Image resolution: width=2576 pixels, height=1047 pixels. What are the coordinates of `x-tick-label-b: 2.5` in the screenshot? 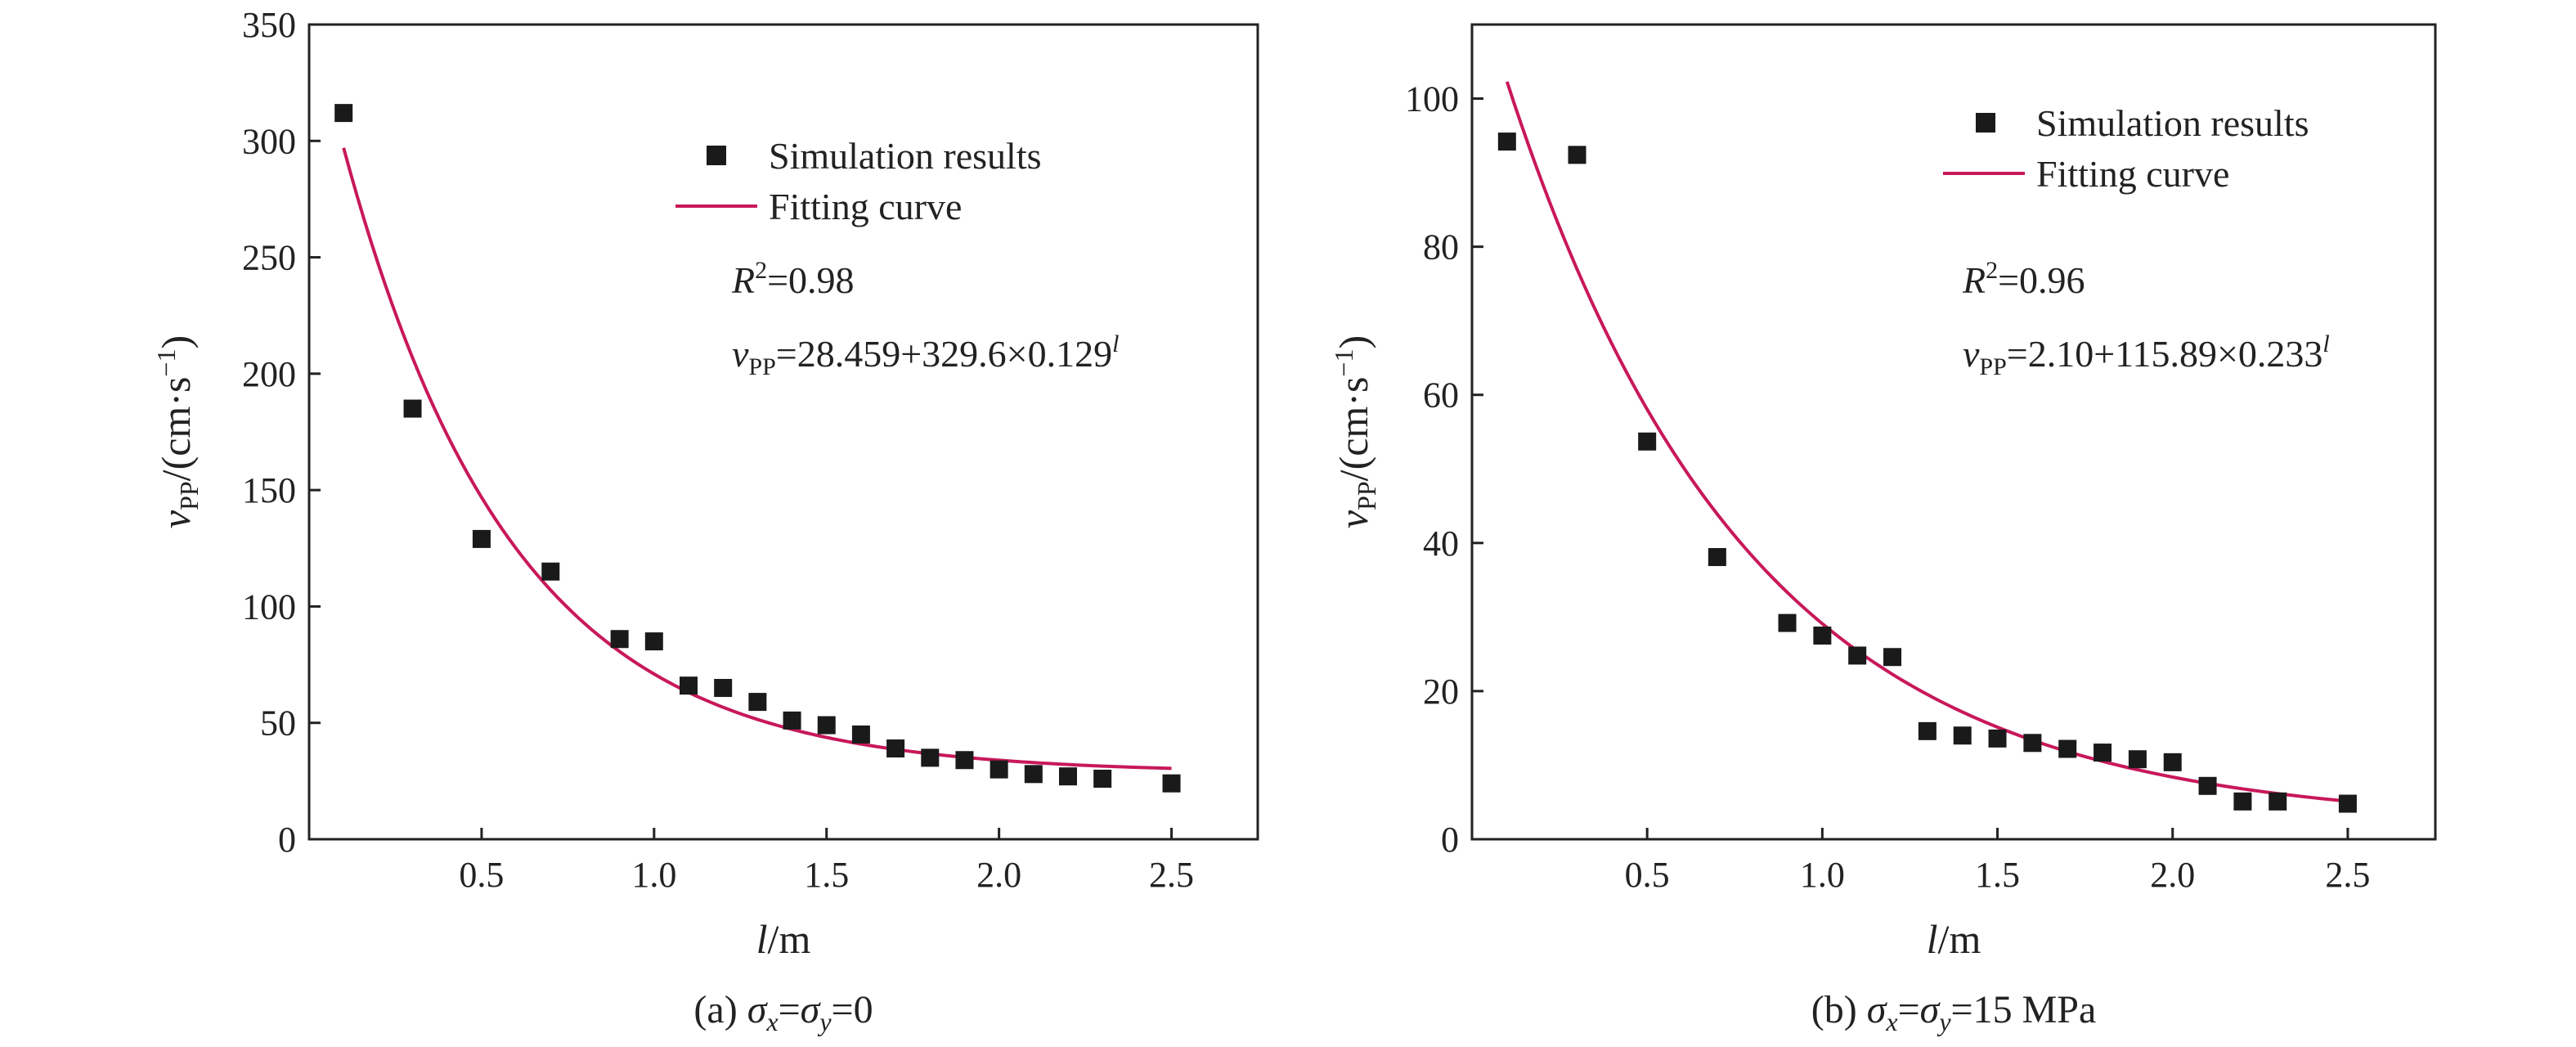 It's located at (2348, 875).